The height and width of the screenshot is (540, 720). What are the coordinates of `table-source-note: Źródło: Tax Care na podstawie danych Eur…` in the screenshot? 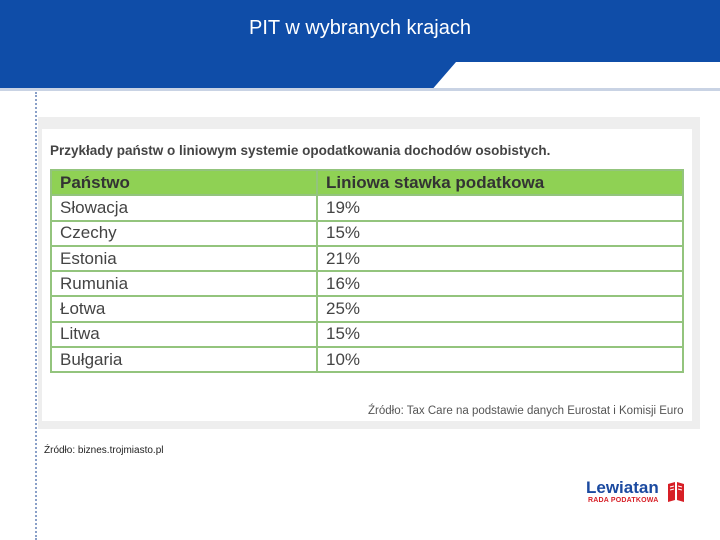 It's located at (526, 411).